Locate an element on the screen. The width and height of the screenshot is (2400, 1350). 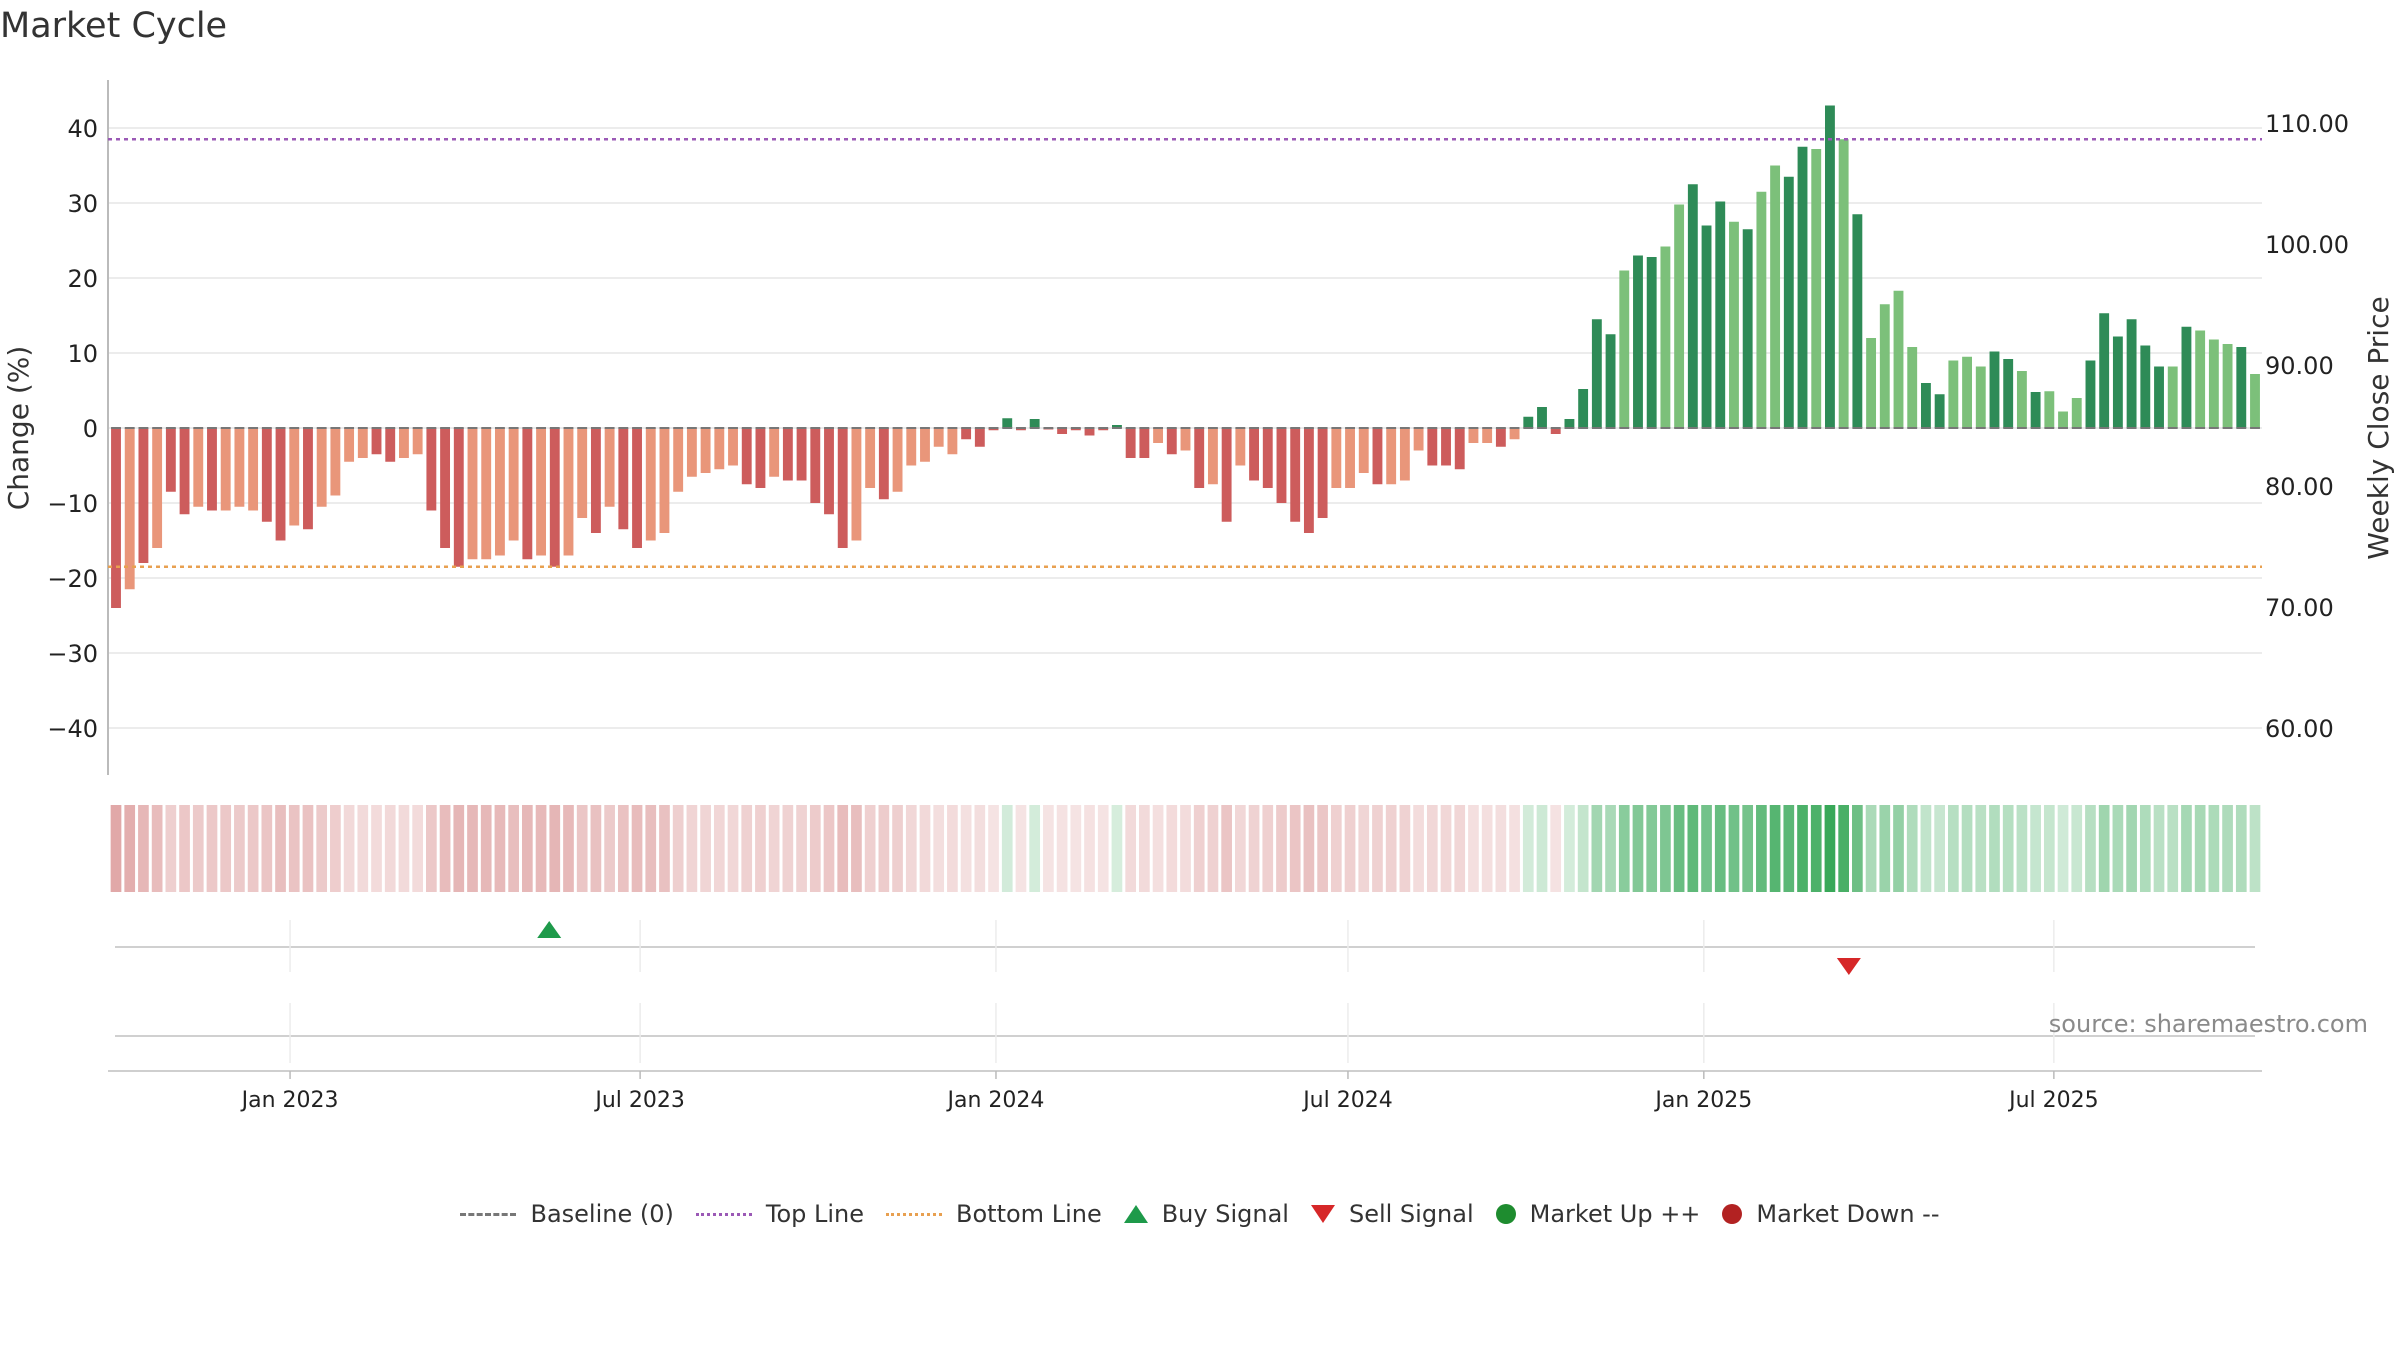
legend-market-down: Market Down -- is located at coordinates (1831, 1214).